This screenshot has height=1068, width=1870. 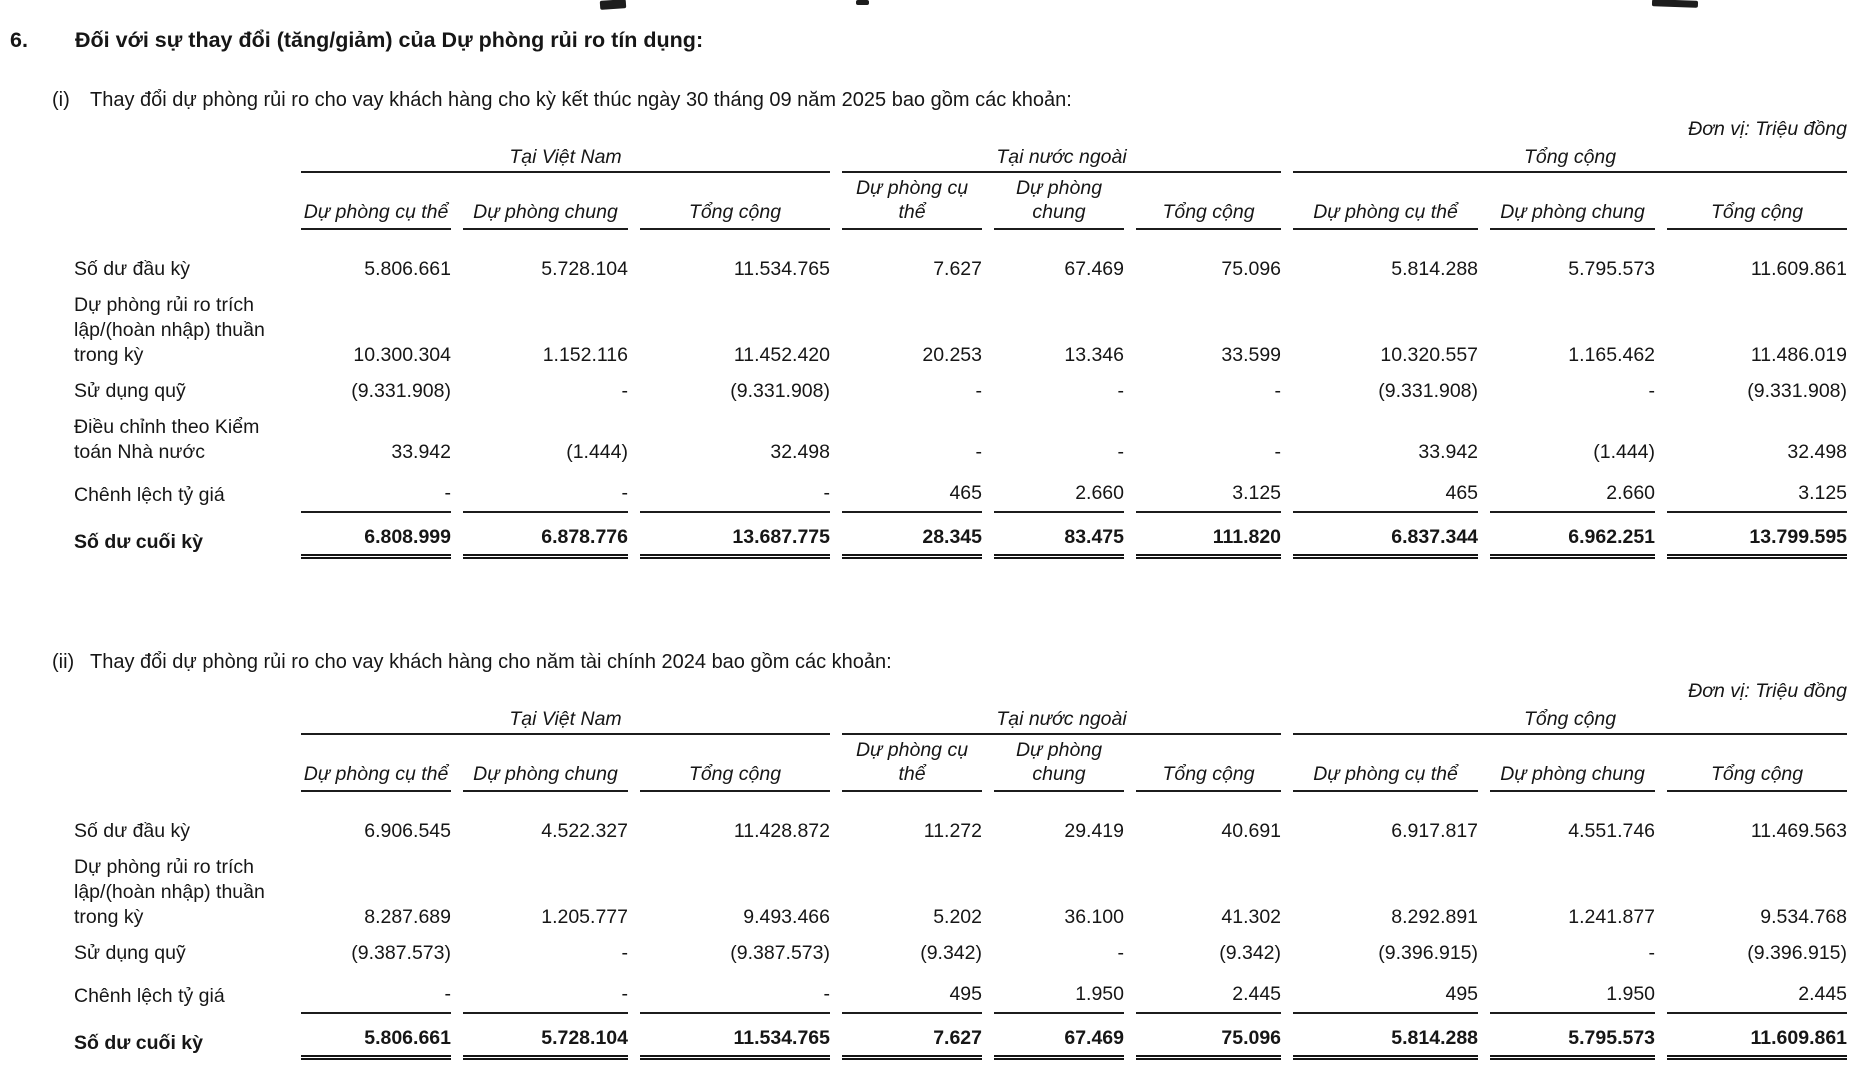 What do you see at coordinates (1757, 536) in the screenshot?
I see `cell-value: 13.799.595` at bounding box center [1757, 536].